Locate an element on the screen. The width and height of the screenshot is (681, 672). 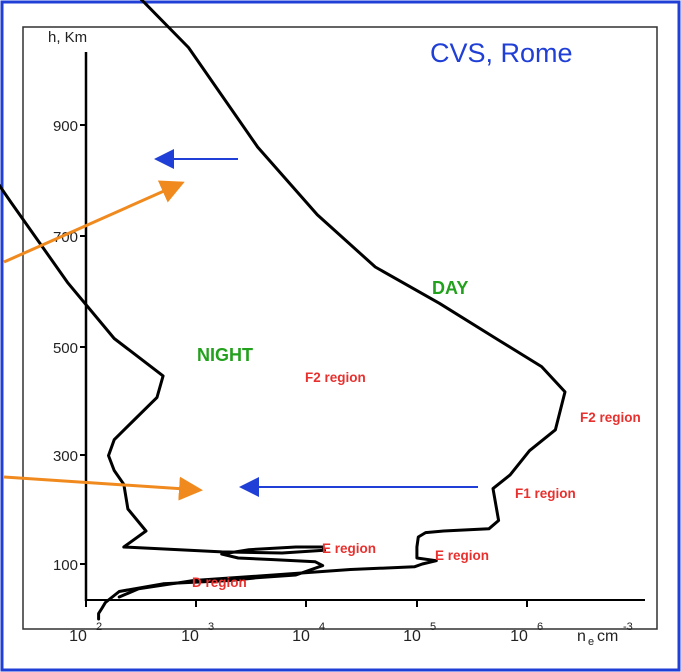
y-tick-label: 500 is located at coordinates (65, 348).